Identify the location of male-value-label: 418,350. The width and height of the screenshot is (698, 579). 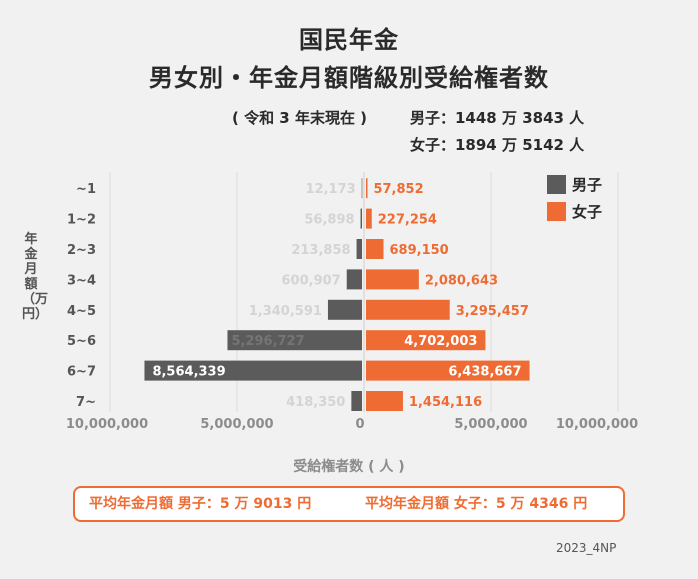
(315, 402).